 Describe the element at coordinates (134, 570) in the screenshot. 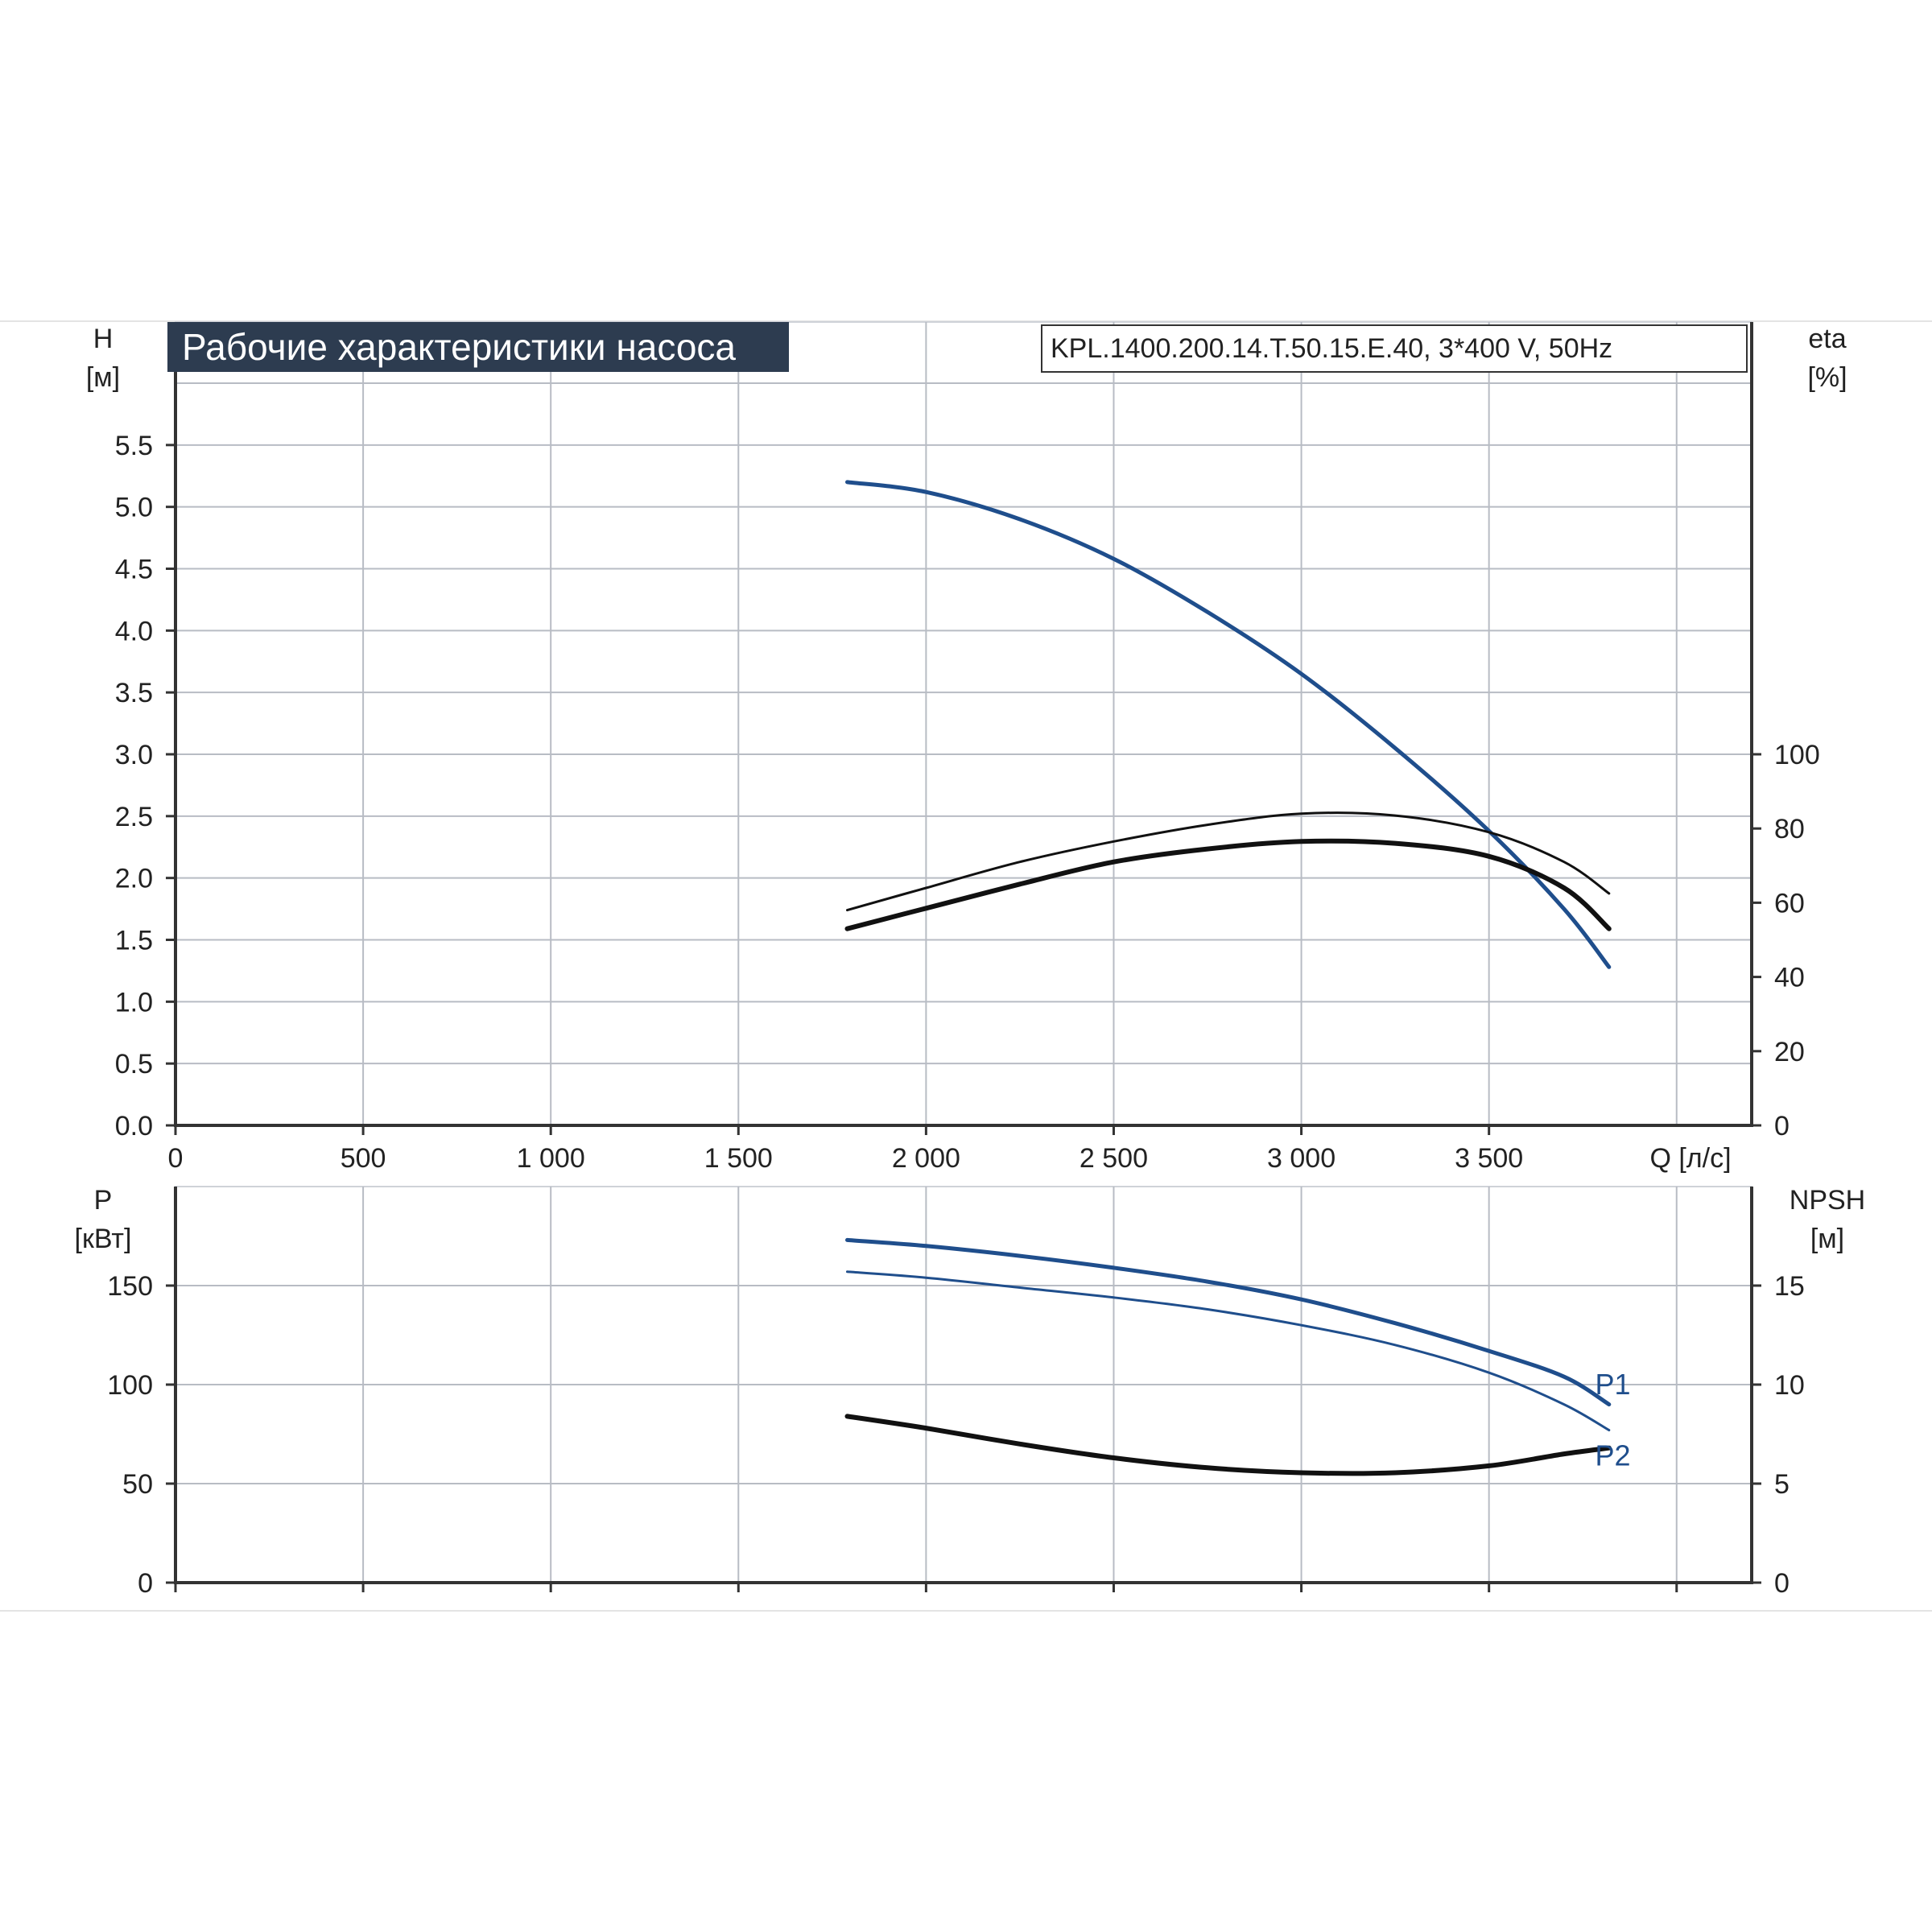

I see `top-left-tick-label: 4.5` at that location.